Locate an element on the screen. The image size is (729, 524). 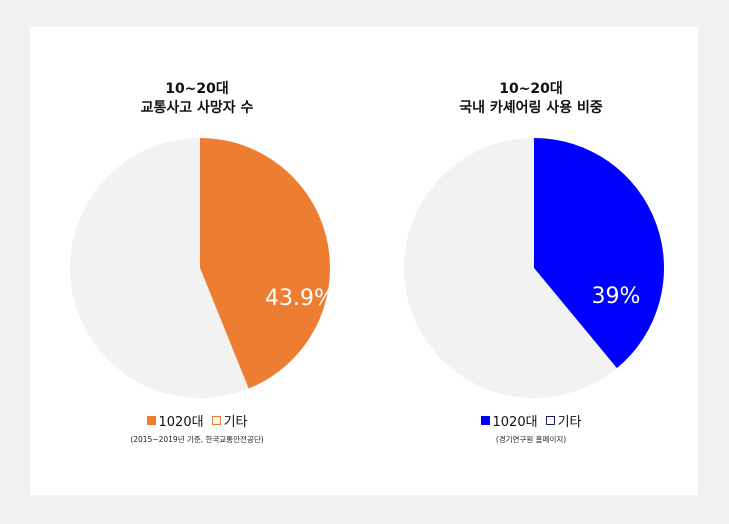
chart-title: 10~20대 교통사고 사망자 수 is located at coordinates (197, 99).